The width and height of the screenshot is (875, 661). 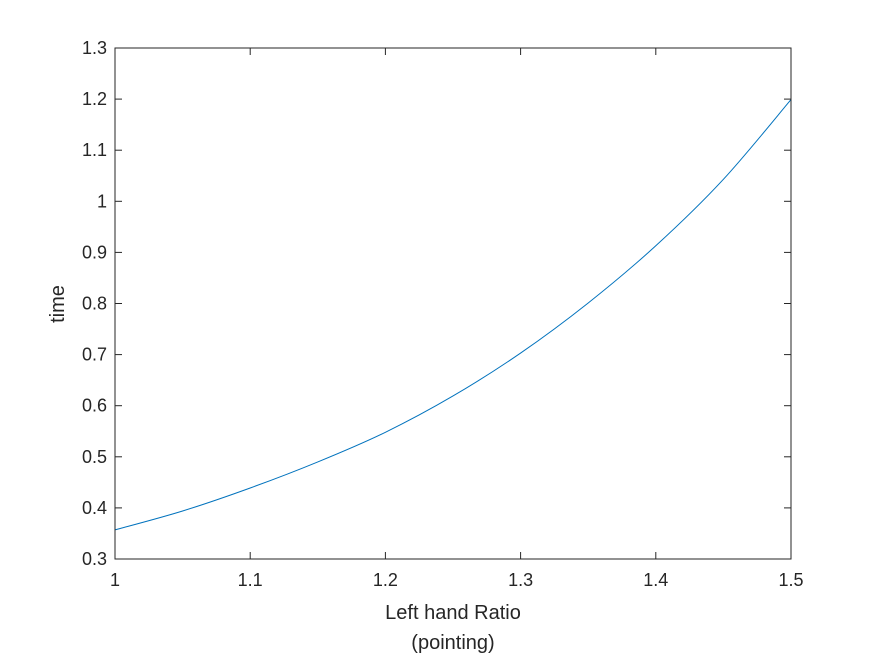 I want to click on y-tick-label: 0.6, so click(x=94, y=406).